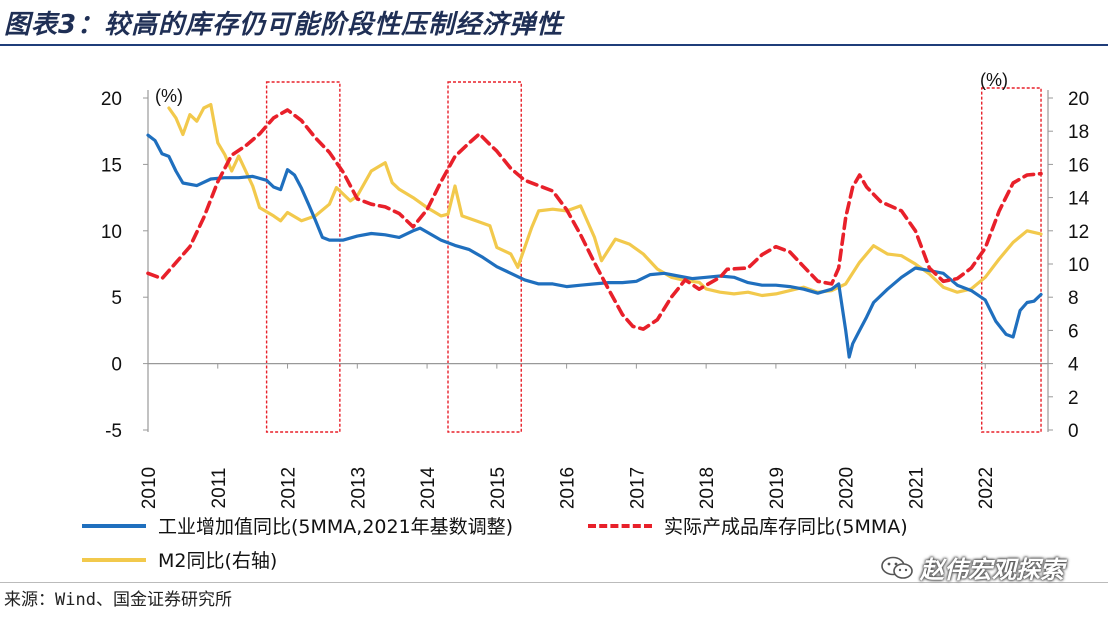 The height and width of the screenshot is (618, 1108). I want to click on legend-item-m2: M2同比(右轴), so click(179, 559).